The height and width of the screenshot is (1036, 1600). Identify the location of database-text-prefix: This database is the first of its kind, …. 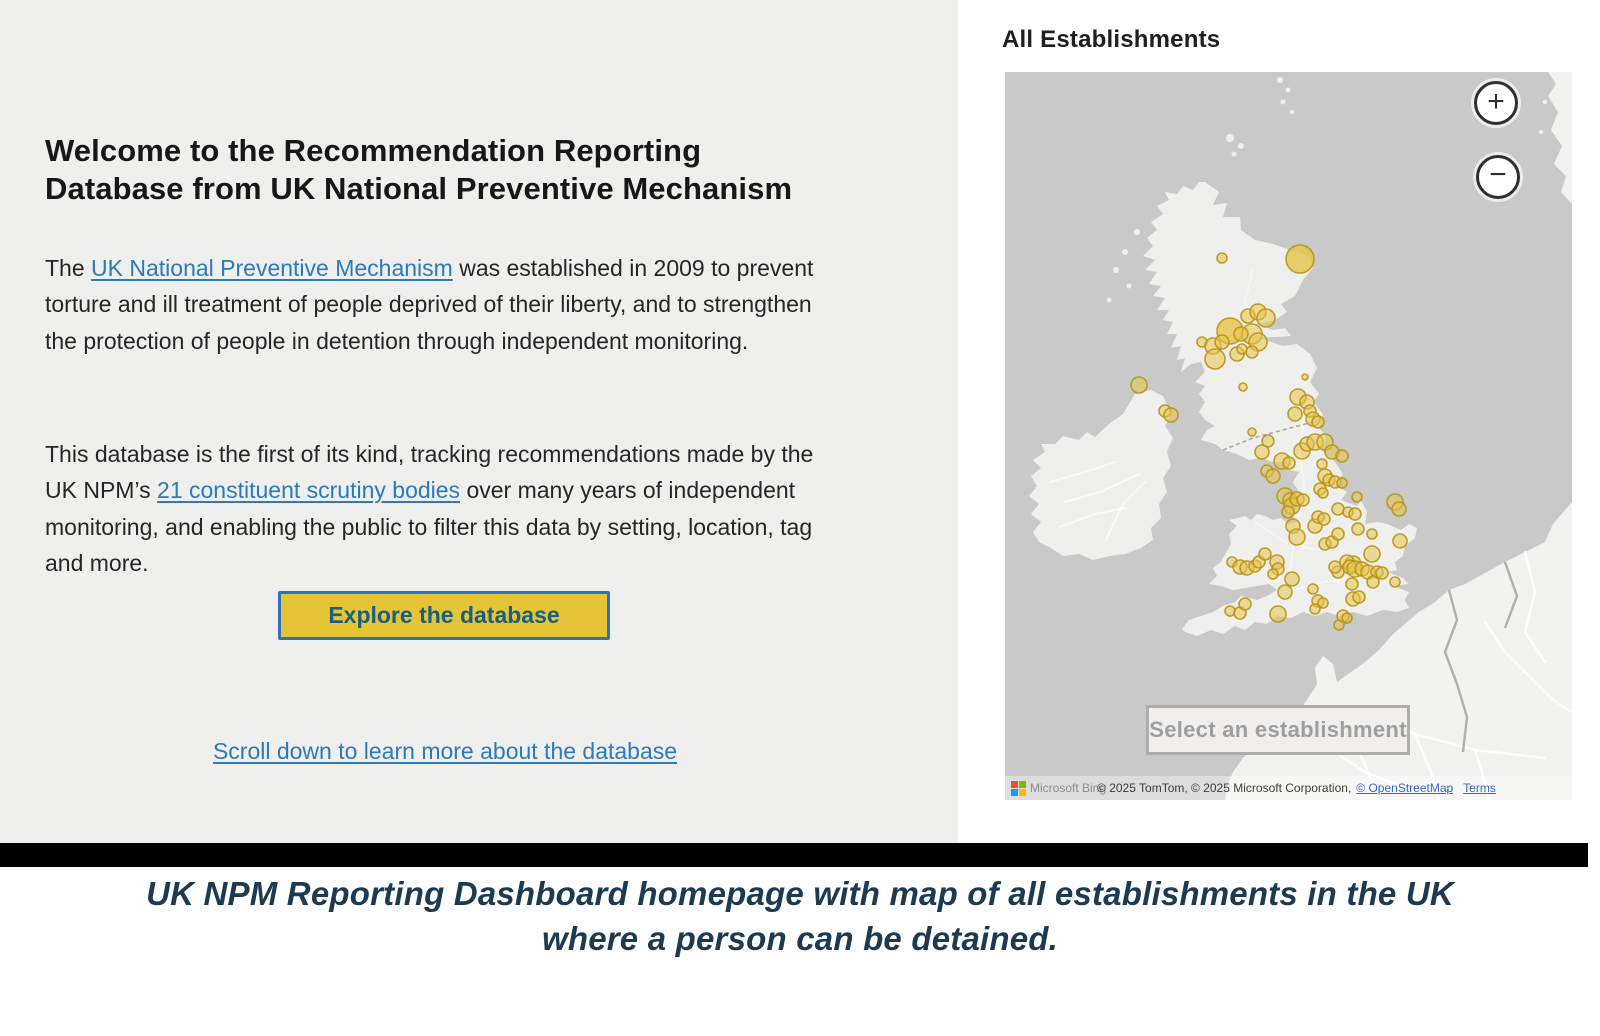
(429, 472).